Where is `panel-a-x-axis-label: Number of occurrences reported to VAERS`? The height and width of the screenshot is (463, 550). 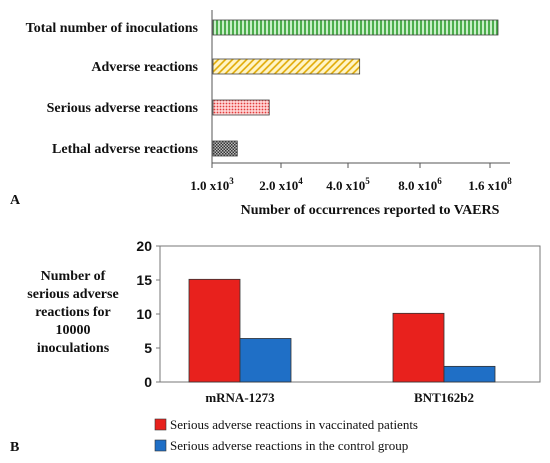
panel-a-x-axis-label: Number of occurrences reported to VAERS is located at coordinates (370, 210).